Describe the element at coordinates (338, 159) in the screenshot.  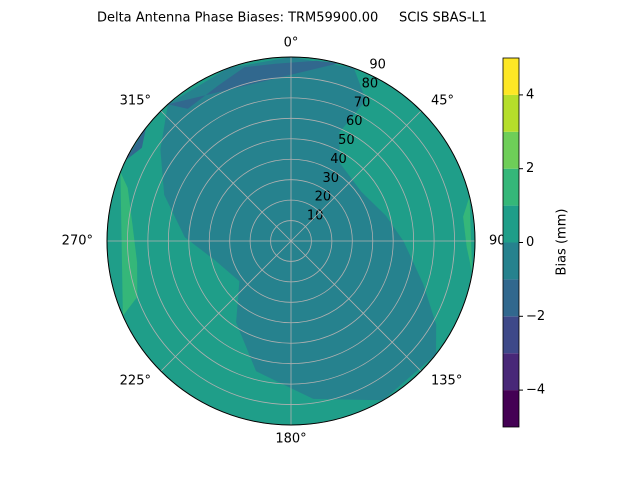
I see `r-tick-label: 40` at that location.